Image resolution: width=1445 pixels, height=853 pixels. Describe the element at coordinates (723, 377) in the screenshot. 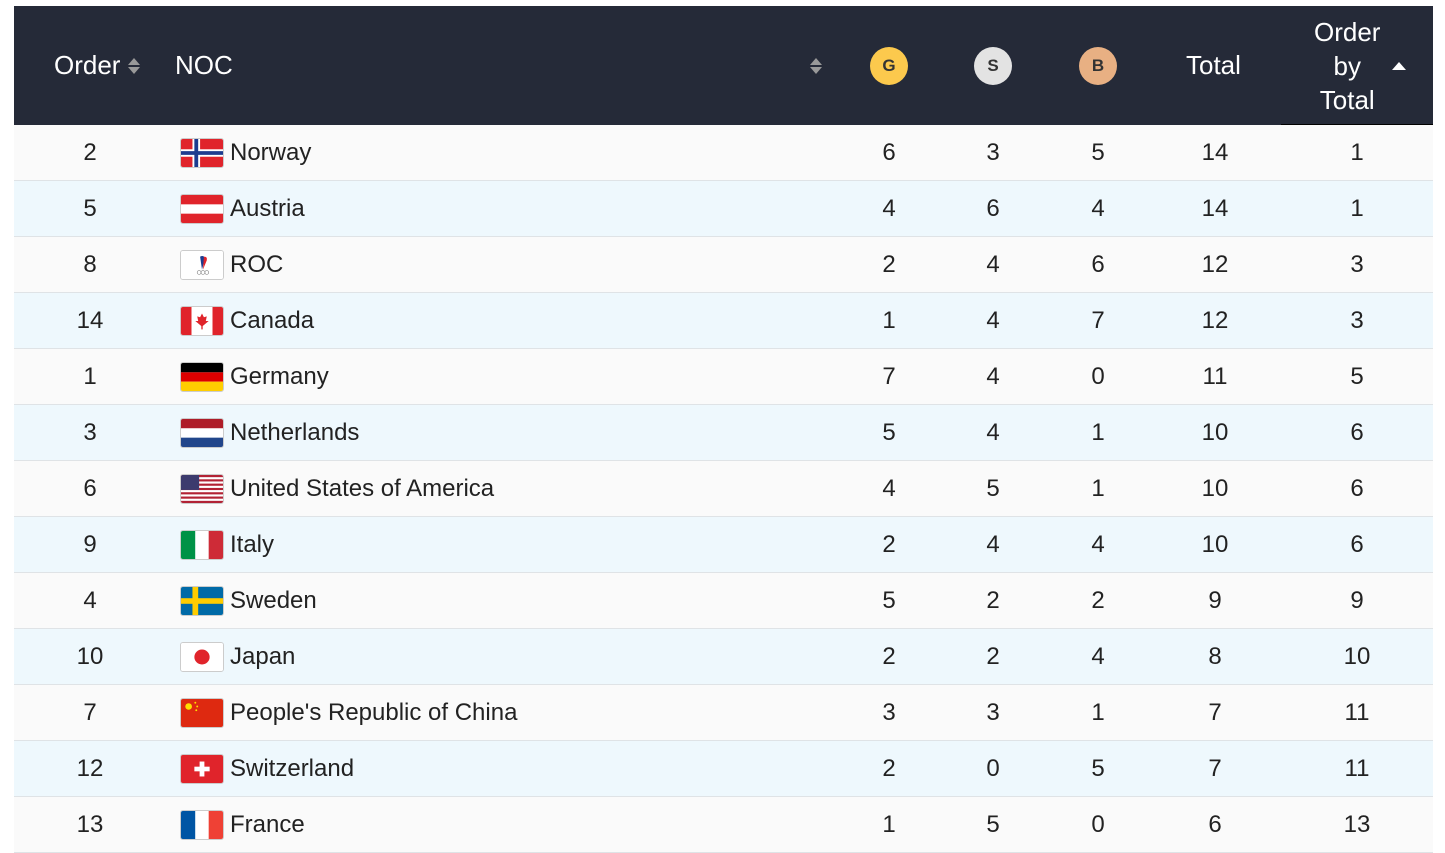

I see `table-row: 1 Germany 7 4 0 11 5` at that location.